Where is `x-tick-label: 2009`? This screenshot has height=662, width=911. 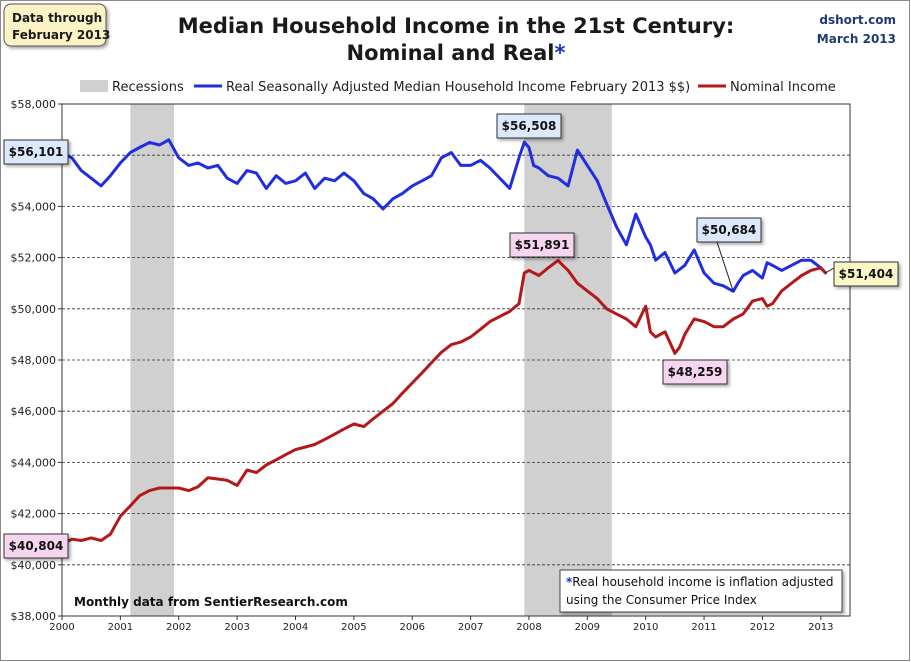
x-tick-label: 2009 is located at coordinates (587, 627).